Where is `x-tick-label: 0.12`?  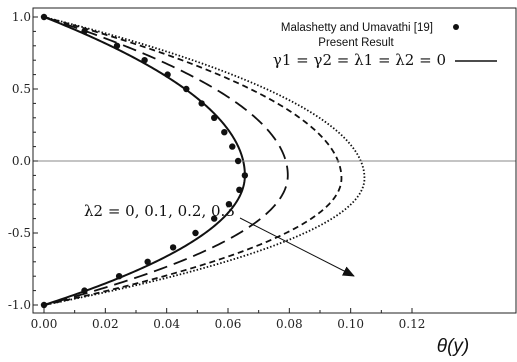 x-tick-label: 0.12 is located at coordinates (412, 324).